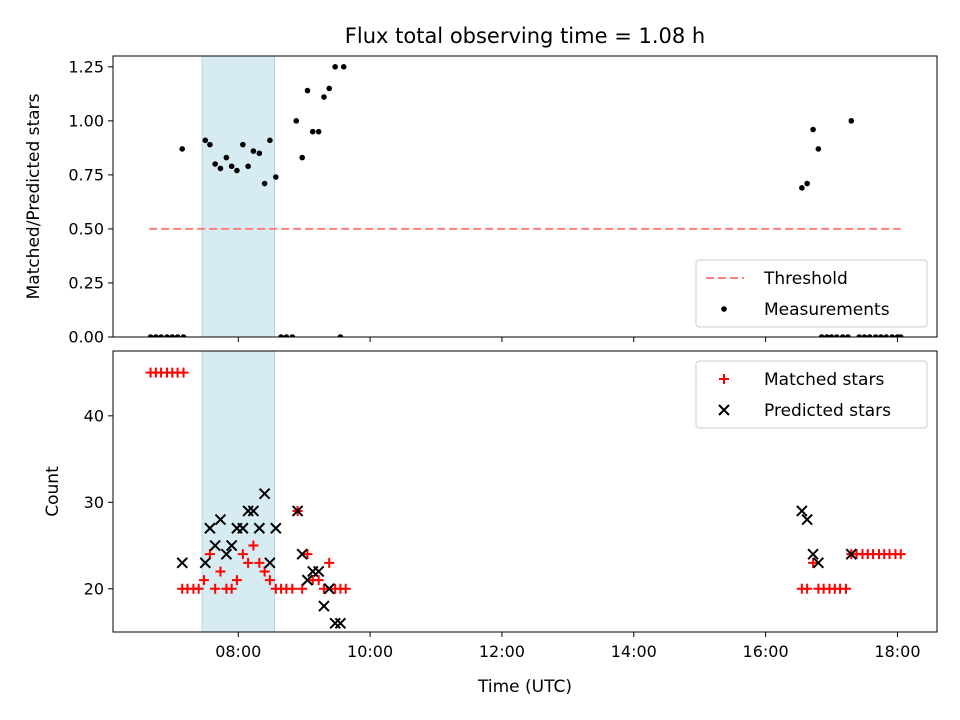 The width and height of the screenshot is (960, 720). Describe the element at coordinates (94, 588) in the screenshot. I see `y-tick-label: 20` at that location.